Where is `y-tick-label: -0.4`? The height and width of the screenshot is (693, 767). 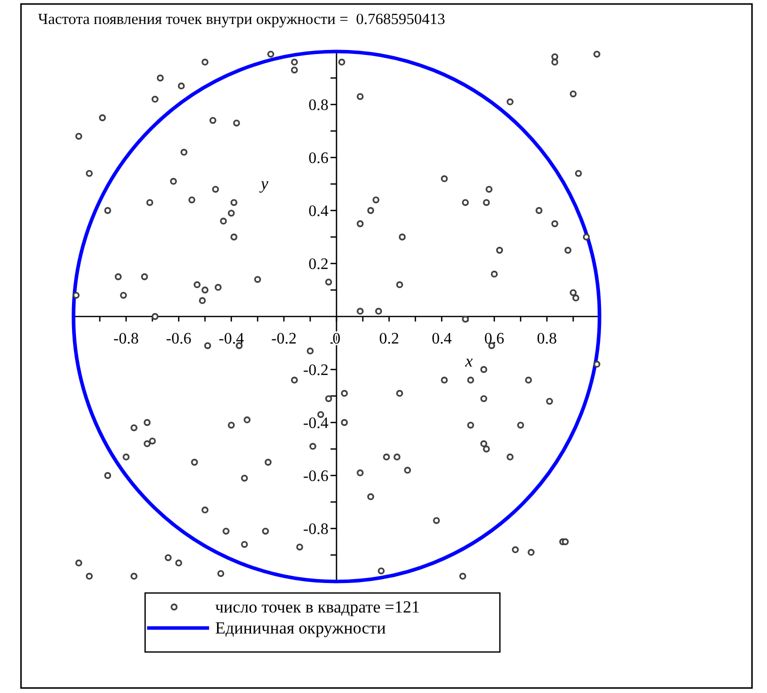
y-tick-label: -0.4 is located at coordinates (315, 423).